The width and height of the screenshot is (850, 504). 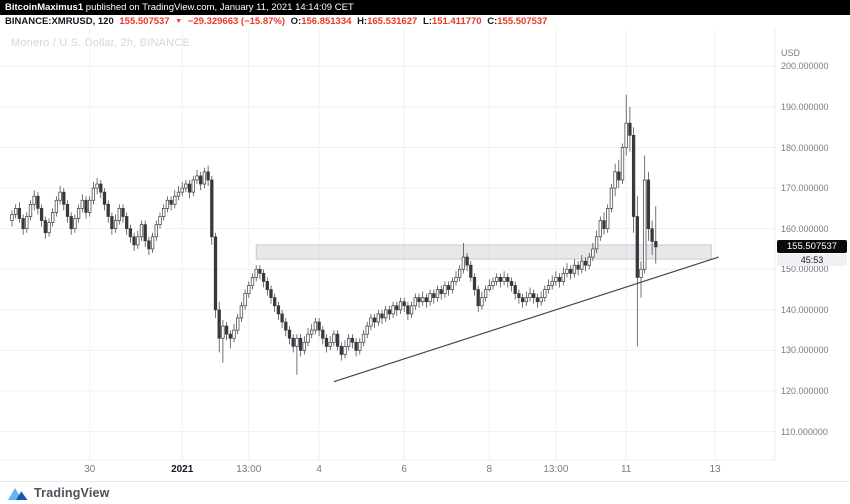 I want to click on time-axis-label: 6, so click(x=404, y=469).